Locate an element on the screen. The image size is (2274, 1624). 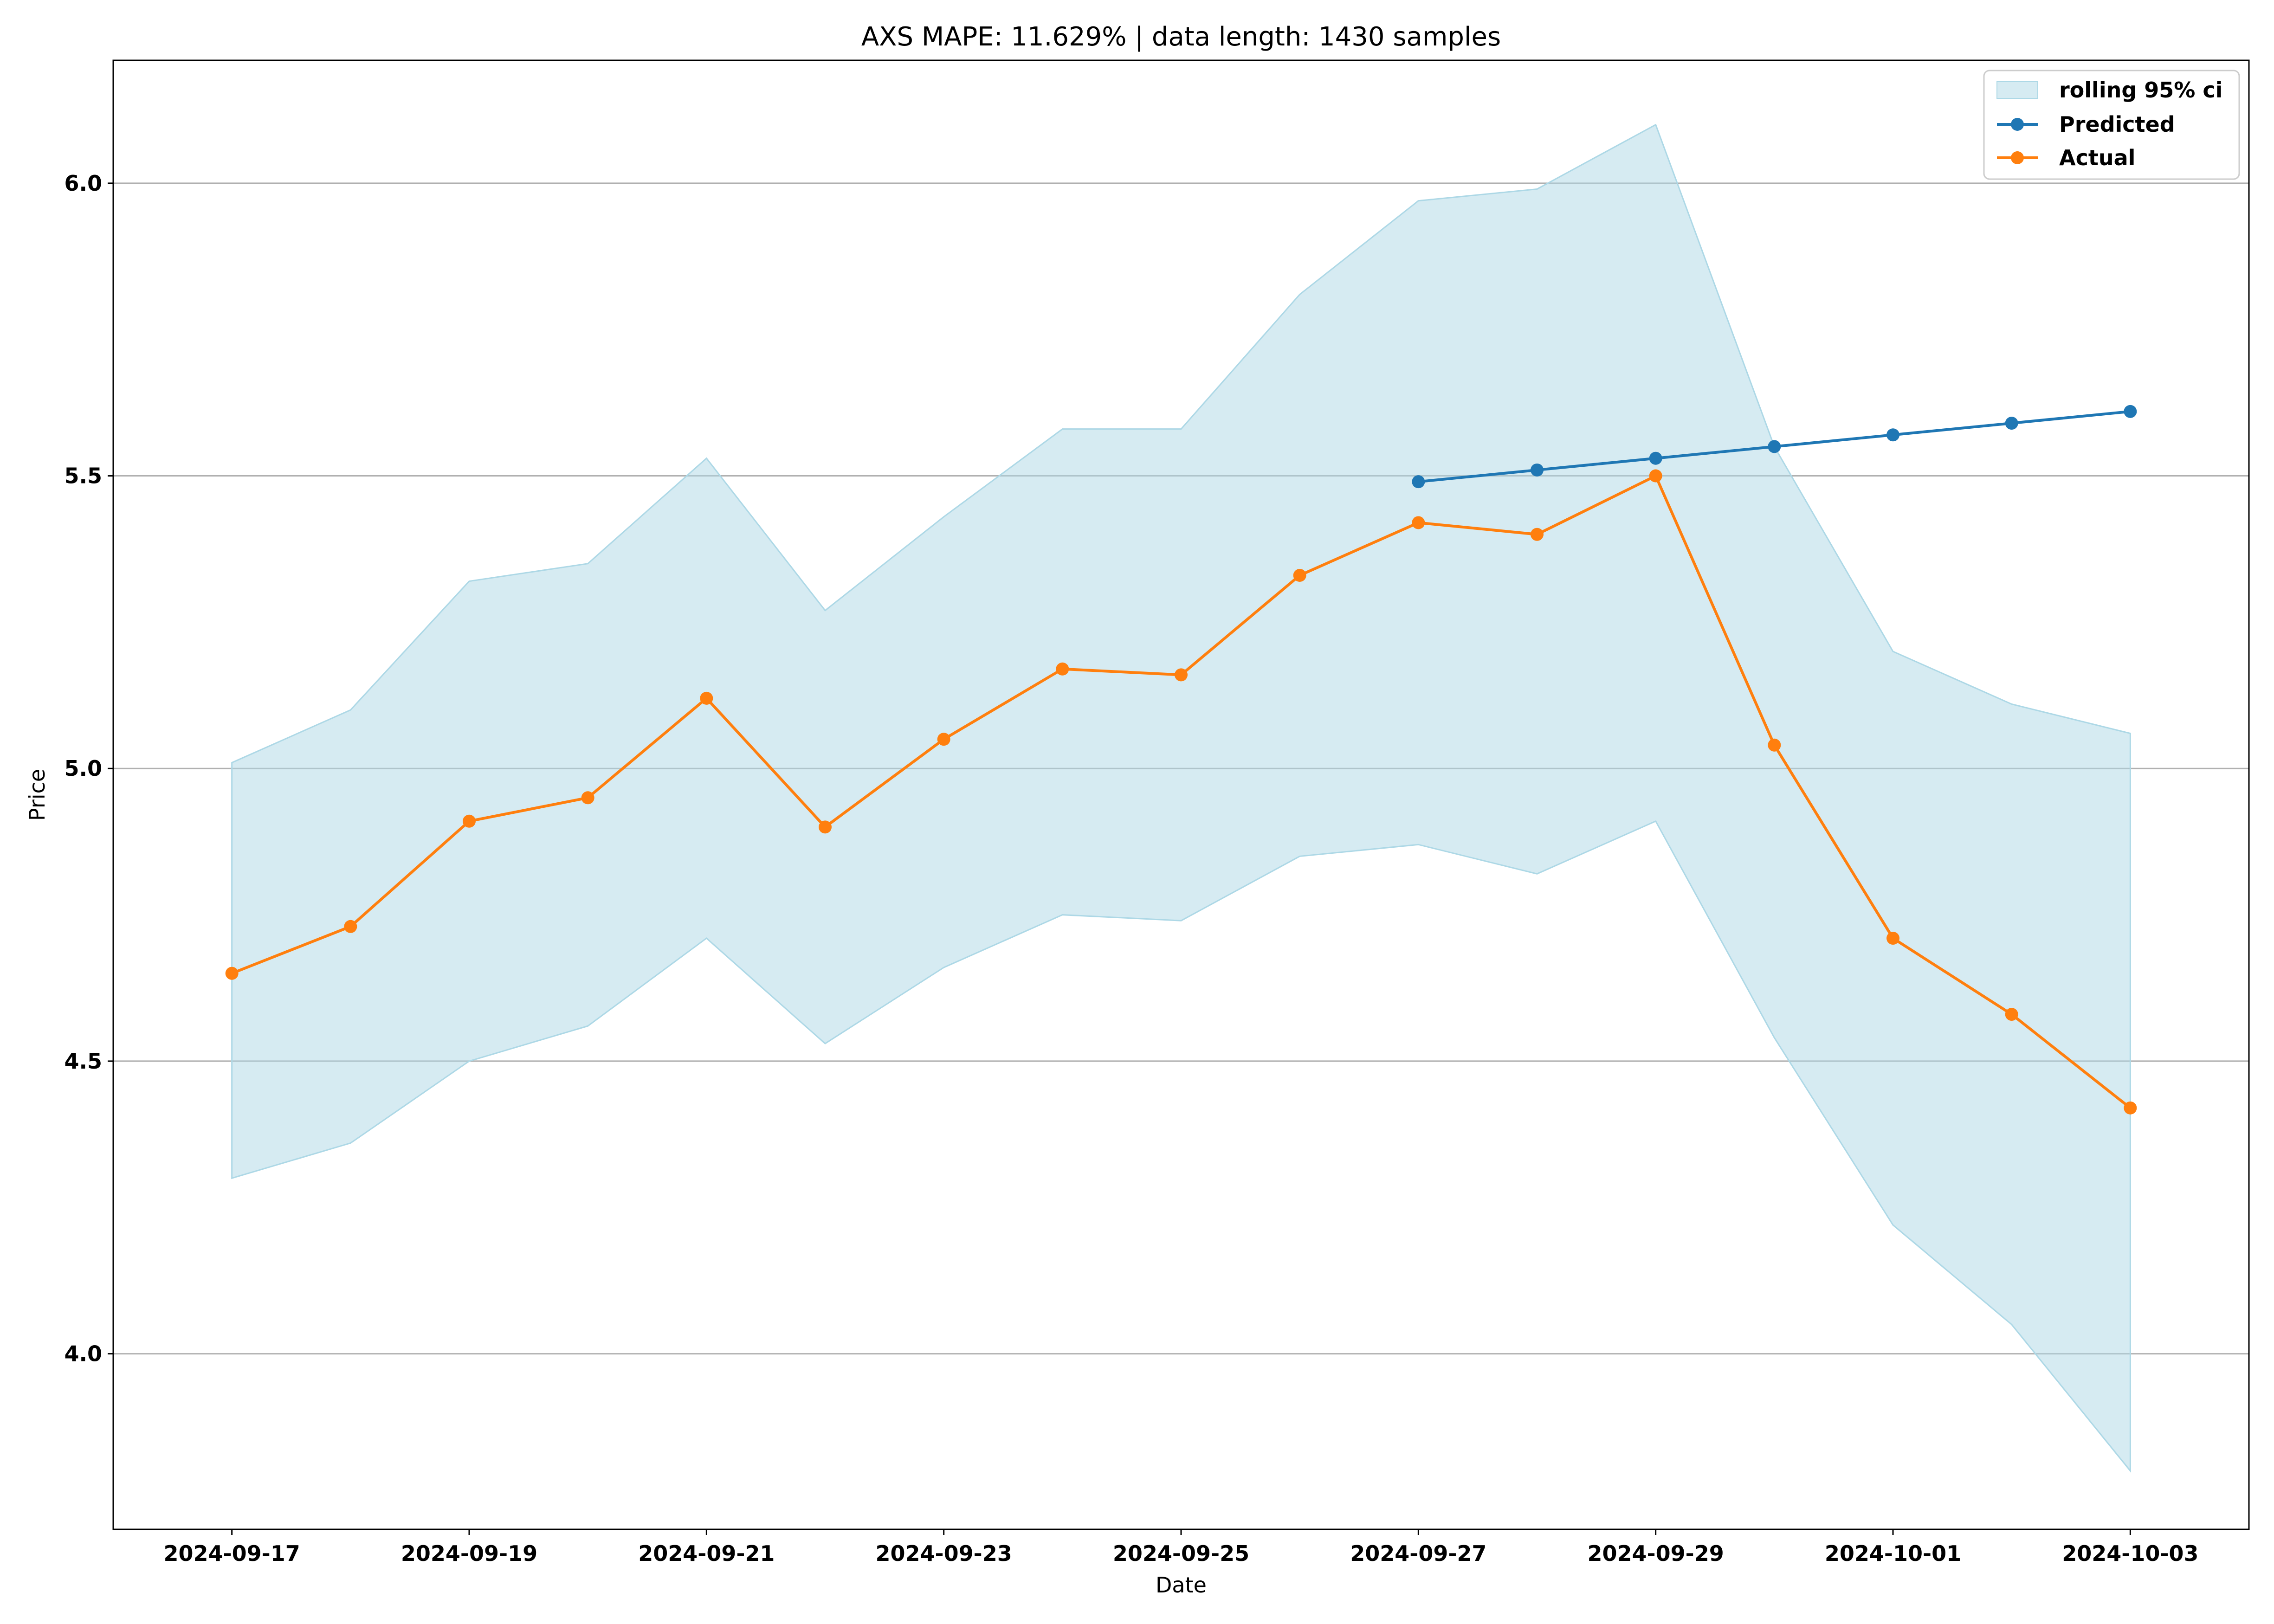
x-axis-label: Date is located at coordinates (1181, 1585).